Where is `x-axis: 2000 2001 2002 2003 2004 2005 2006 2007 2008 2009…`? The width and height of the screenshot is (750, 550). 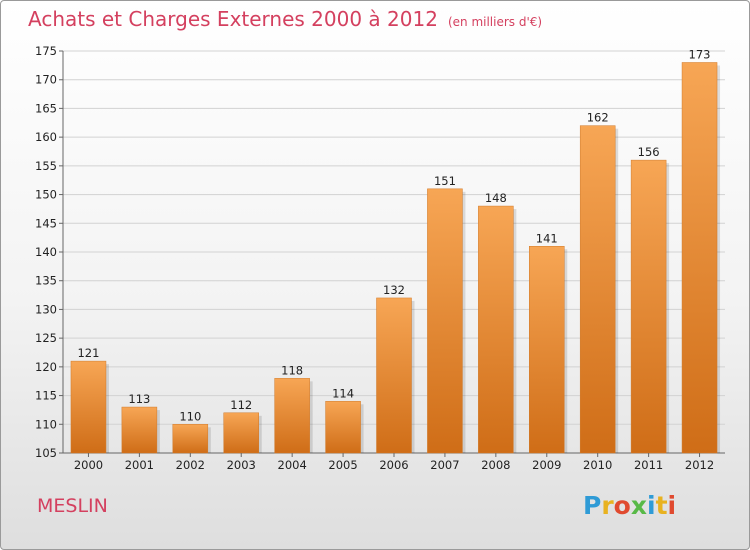
x-axis: 2000 2001 2002 2003 2004 2005 2006 2007 2008 2009… is located at coordinates (394, 462).